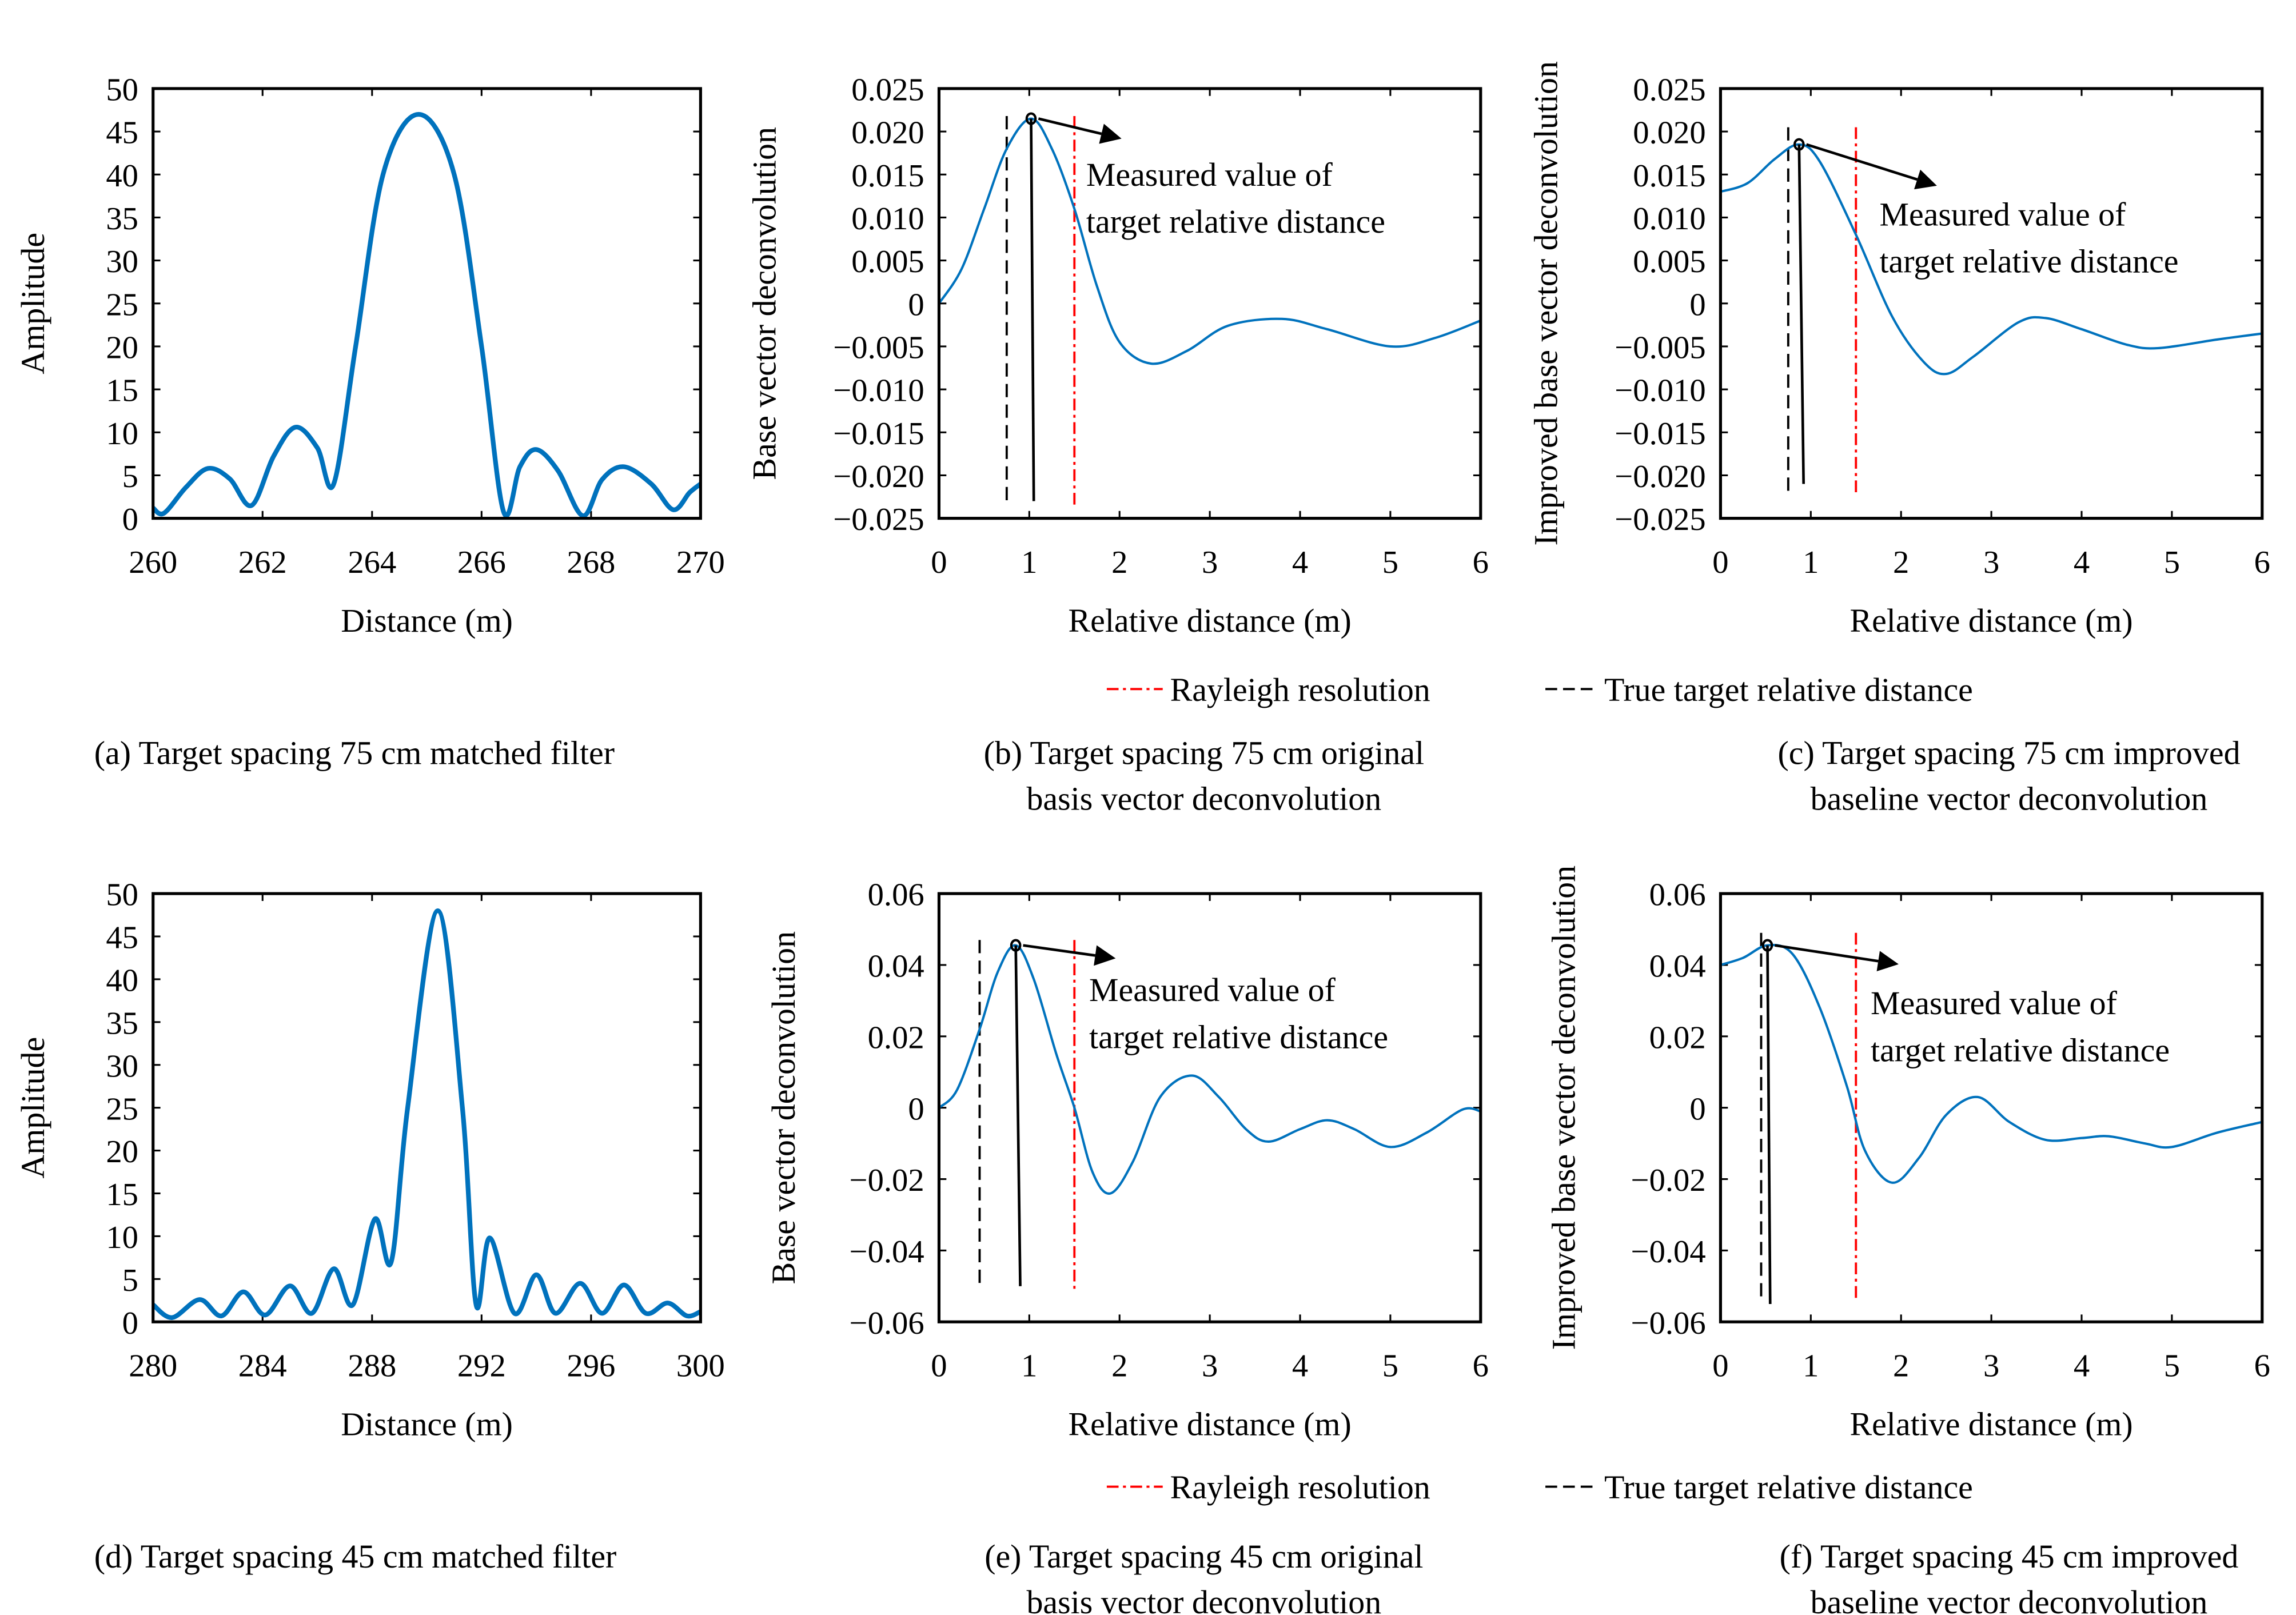 The image size is (2296, 1615). I want to click on x-tick-label: 268, so click(591, 562).